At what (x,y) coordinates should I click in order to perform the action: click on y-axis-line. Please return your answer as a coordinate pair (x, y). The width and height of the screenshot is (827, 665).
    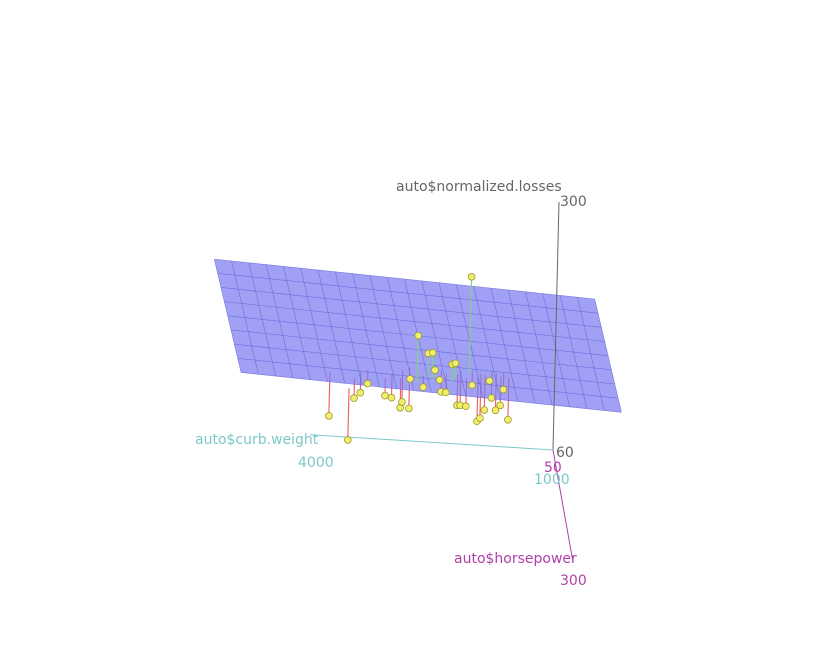
    Looking at the image, I should click on (563, 506).